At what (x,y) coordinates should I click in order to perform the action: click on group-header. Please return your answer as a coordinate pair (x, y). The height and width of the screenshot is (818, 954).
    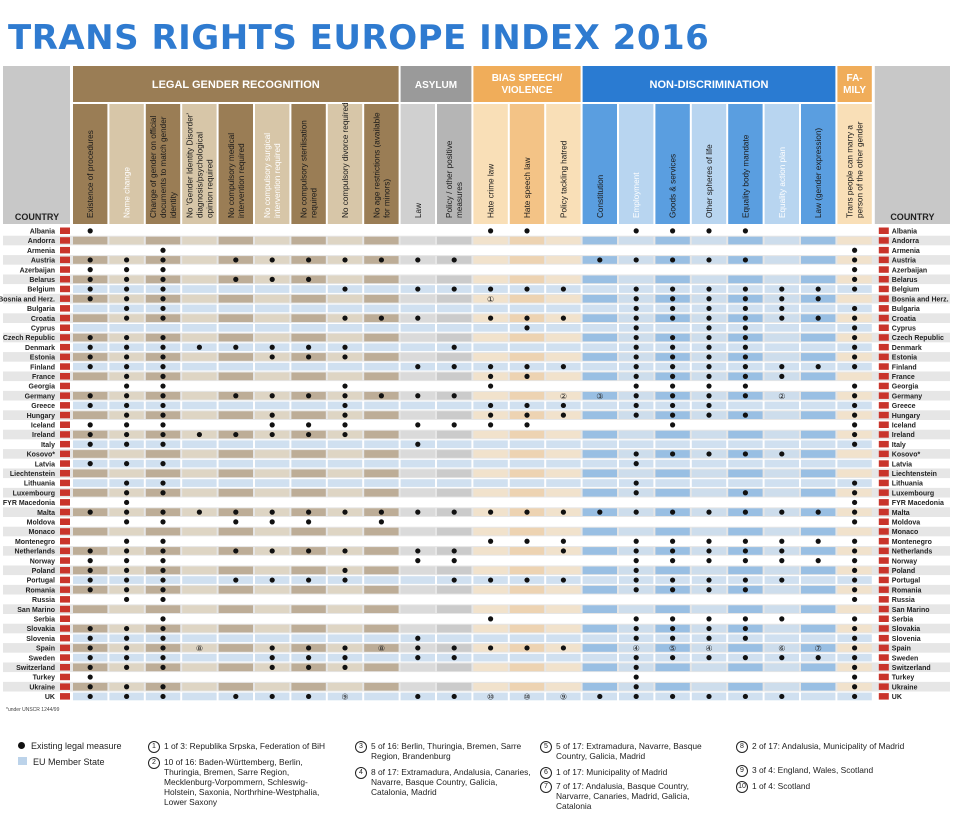
    Looking at the image, I should click on (854, 84).